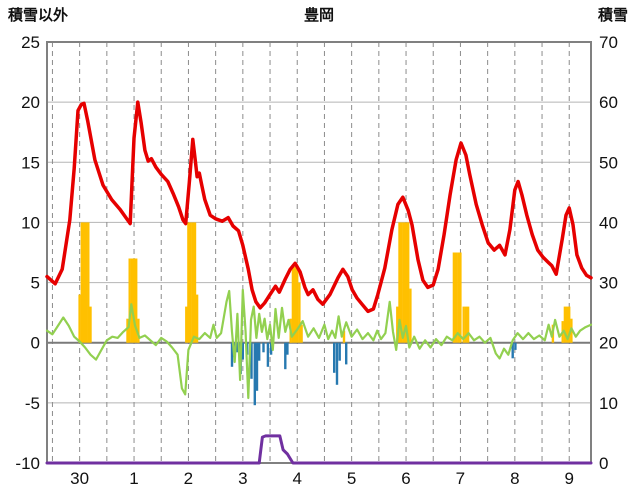 Image resolution: width=636 pixels, height=501 pixels. Describe the element at coordinates (373, 374) in the screenshot. I see `blue-bars` at that location.